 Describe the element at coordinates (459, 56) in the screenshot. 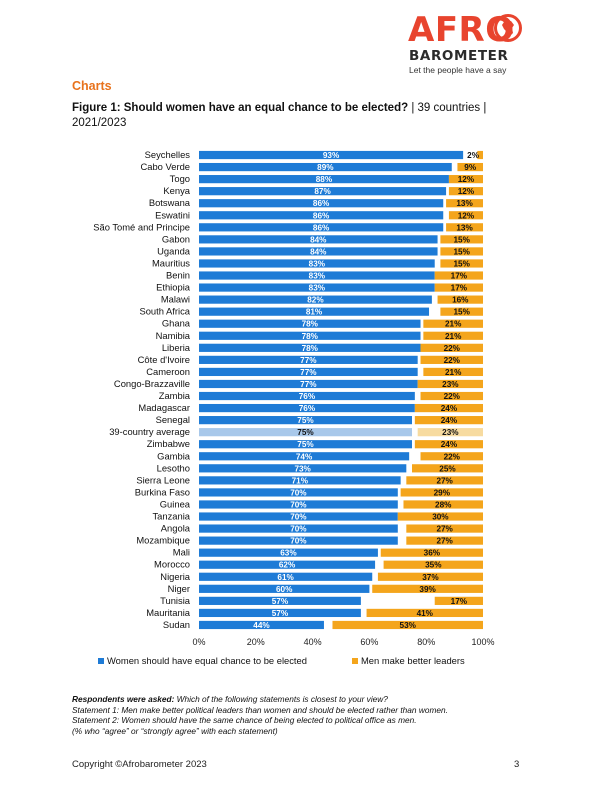

I see `logo-brand-2: BAROMETER` at that location.